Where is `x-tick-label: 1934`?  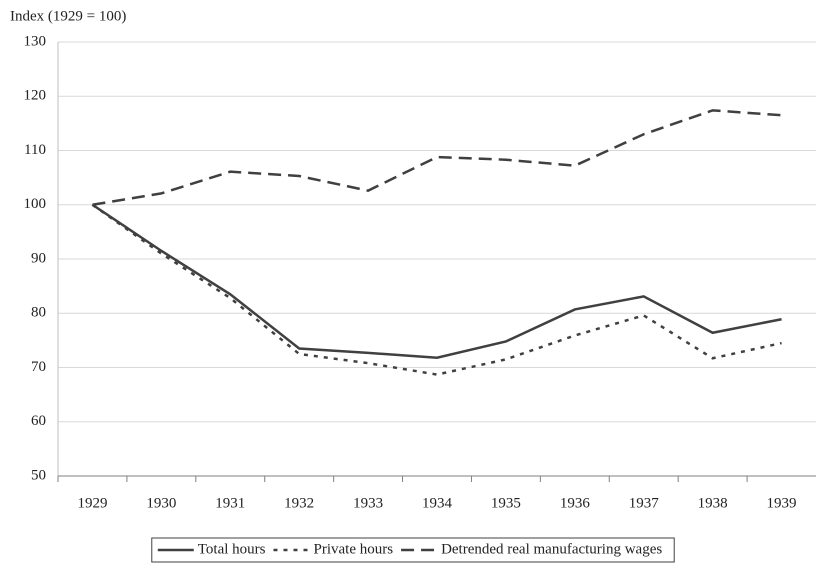 x-tick-label: 1934 is located at coordinates (437, 503).